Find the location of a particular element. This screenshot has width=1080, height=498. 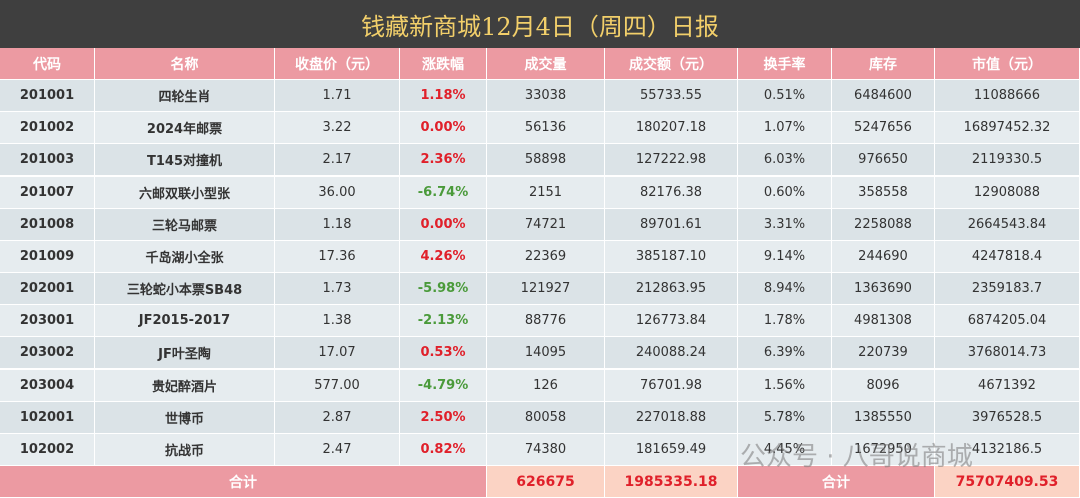

table-cell: 5.78% is located at coordinates (785, 417).